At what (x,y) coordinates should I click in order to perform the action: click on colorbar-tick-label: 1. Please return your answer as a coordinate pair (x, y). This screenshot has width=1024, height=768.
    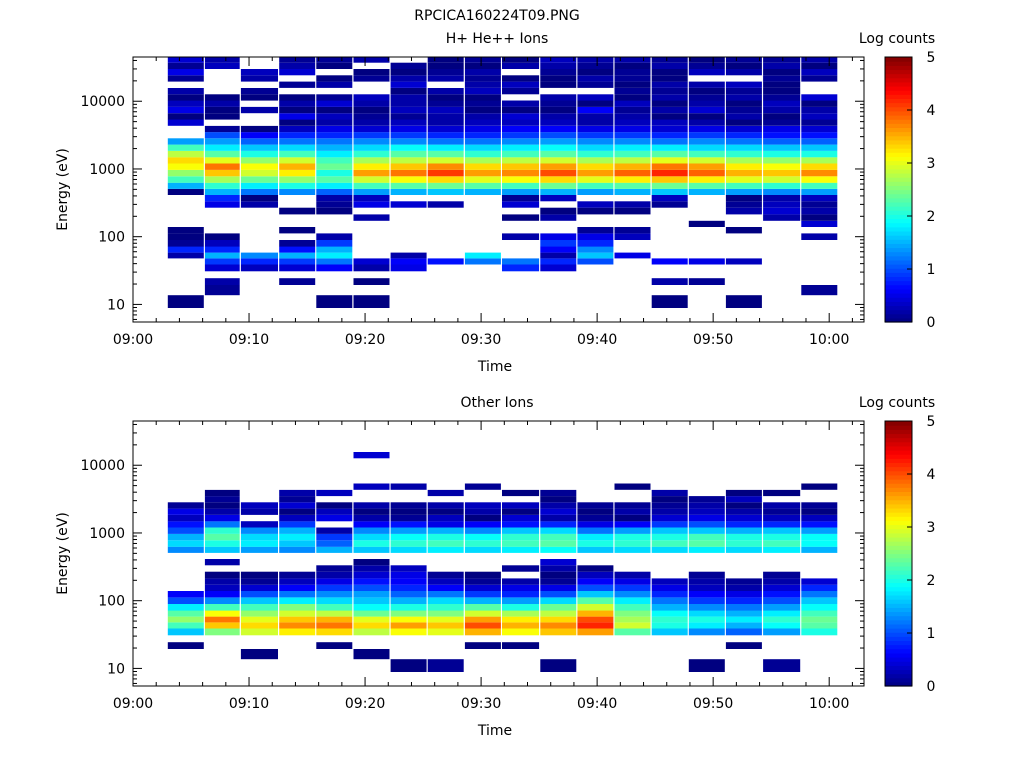
    Looking at the image, I should click on (931, 634).